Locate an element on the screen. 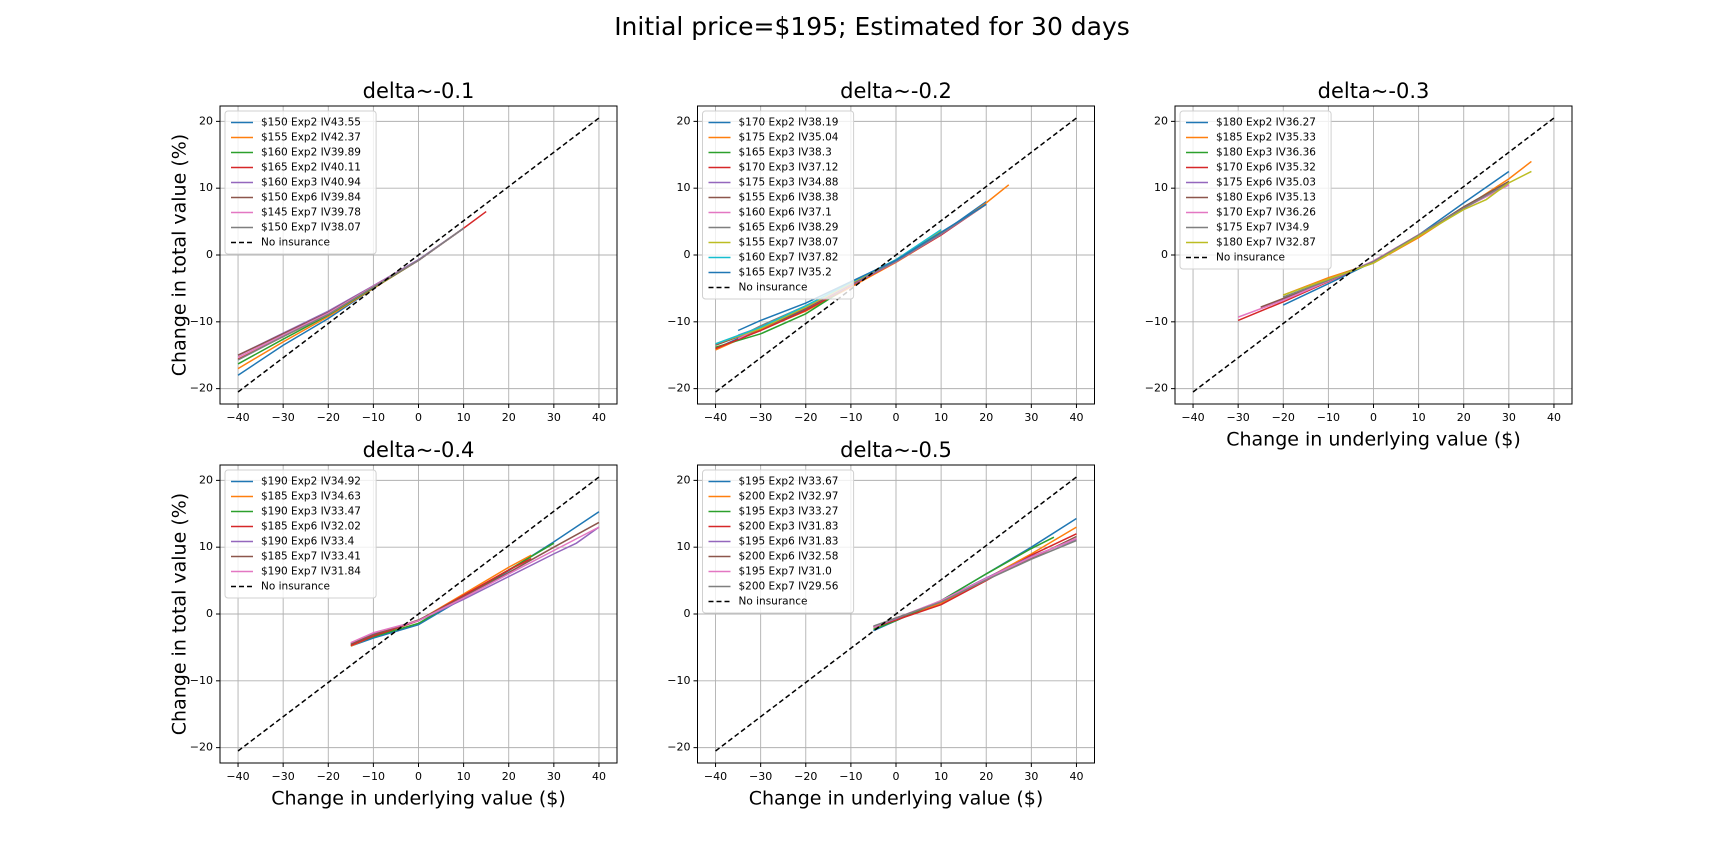 The height and width of the screenshot is (864, 1728). legend-label: $190 Exp2 IV34.92 is located at coordinates (311, 482).